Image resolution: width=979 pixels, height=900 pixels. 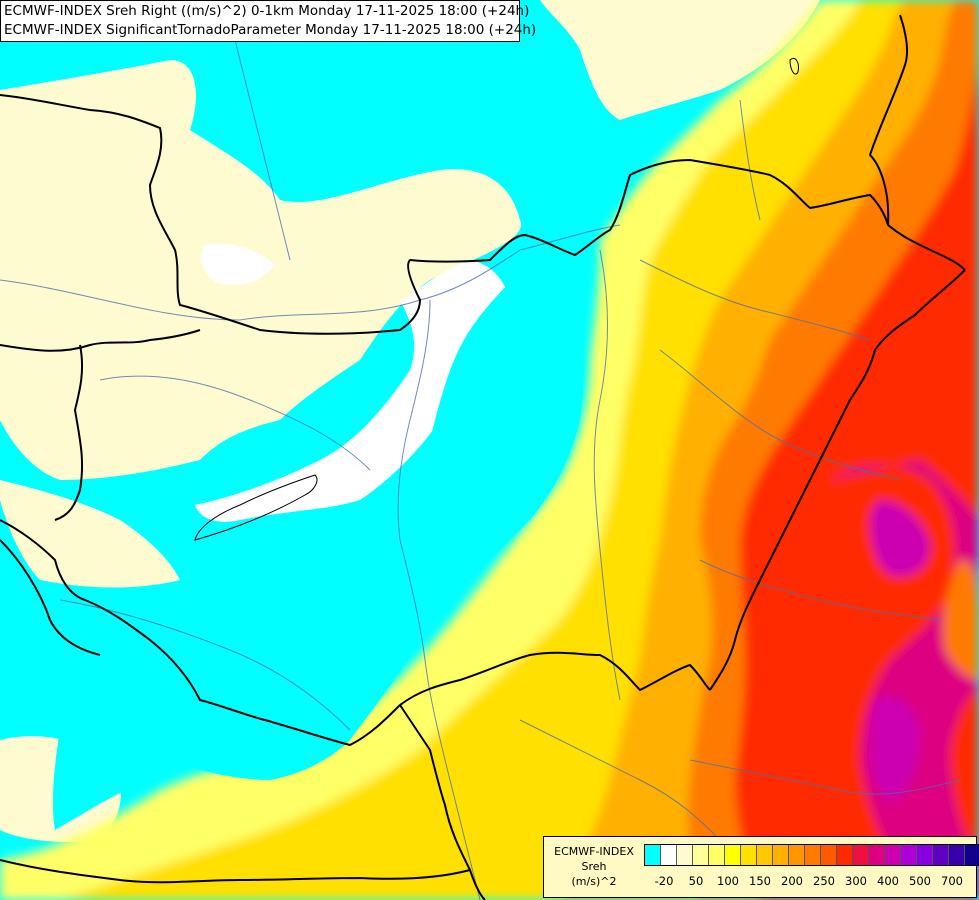 I want to click on legend-tick-label: 150, so click(x=760, y=881).